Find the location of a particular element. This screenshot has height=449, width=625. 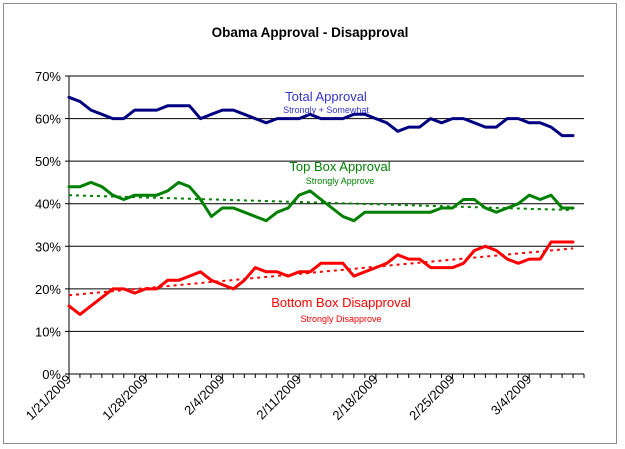

annotation-label: Top Box Approval is located at coordinates (339, 166).